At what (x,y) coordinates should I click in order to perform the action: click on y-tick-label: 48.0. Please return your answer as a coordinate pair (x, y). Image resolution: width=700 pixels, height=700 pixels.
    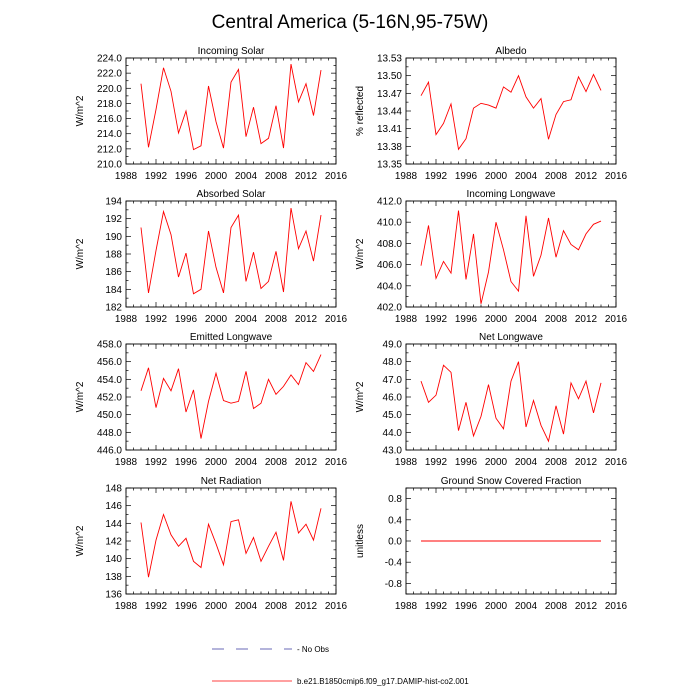
    Looking at the image, I should click on (393, 362).